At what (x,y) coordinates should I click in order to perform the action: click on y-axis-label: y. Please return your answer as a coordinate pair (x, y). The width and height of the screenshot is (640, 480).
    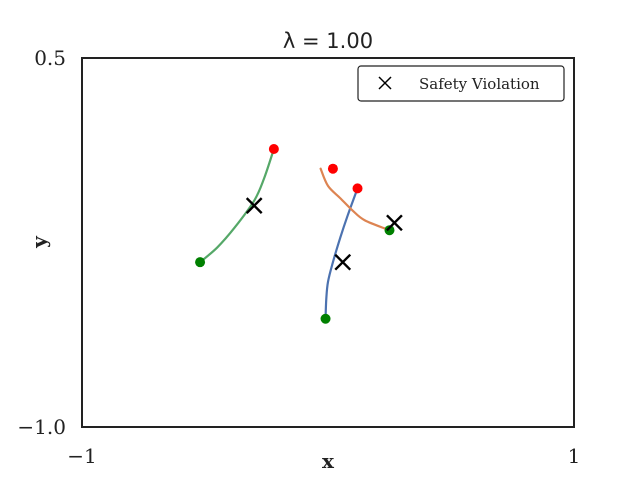
    Looking at the image, I should click on (39, 242).